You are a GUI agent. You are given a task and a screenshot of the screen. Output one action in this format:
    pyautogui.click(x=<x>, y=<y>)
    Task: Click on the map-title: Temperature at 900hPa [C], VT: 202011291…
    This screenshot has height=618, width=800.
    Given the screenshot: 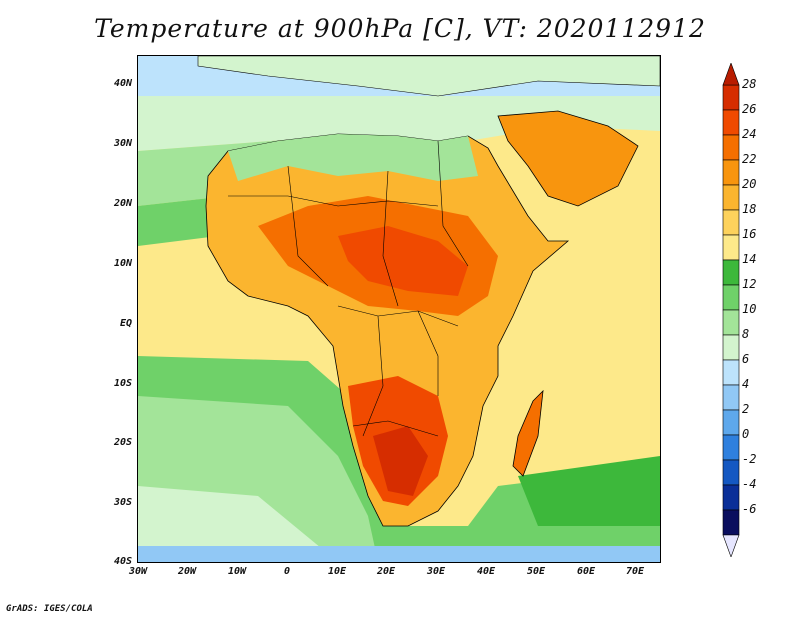 What is the action you would take?
    pyautogui.click(x=400, y=28)
    